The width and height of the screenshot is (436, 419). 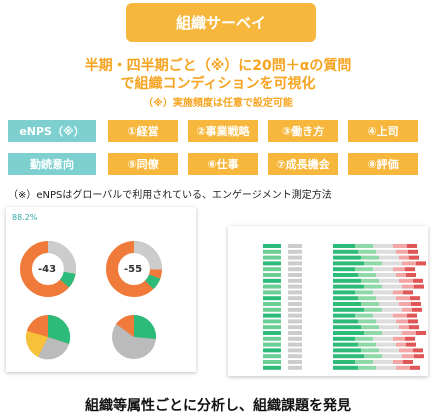 What do you see at coordinates (218, 66) in the screenshot?
I see `headline-line1: 半期・四半期ごと（※）に20問＋αの質問` at bounding box center [218, 66].